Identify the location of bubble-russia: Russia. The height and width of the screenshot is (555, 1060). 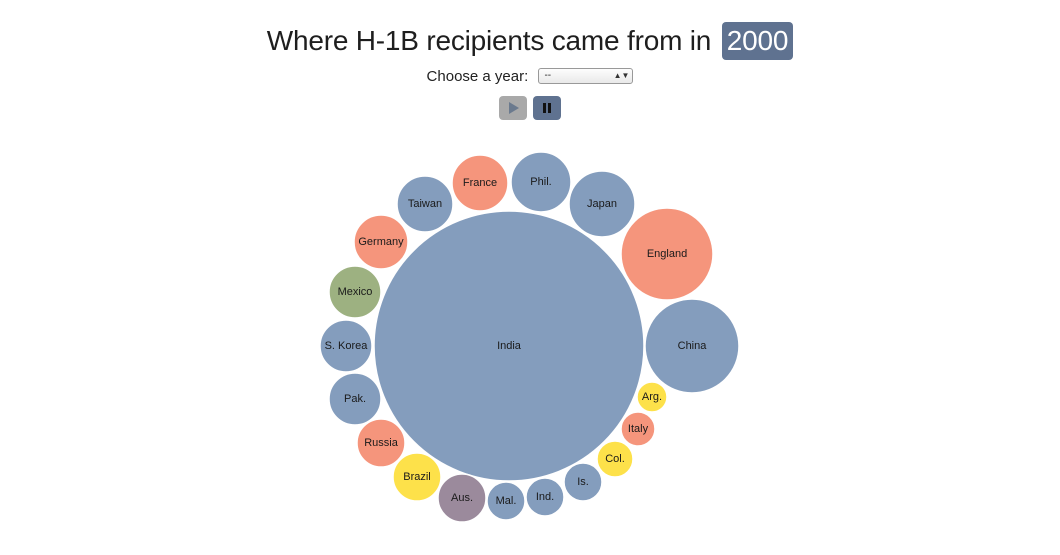
(381, 443).